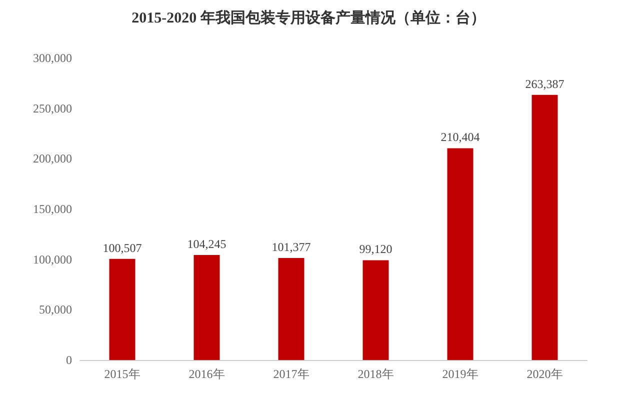 This screenshot has height=400, width=617. I want to click on data-label: 100,507, so click(122, 247).